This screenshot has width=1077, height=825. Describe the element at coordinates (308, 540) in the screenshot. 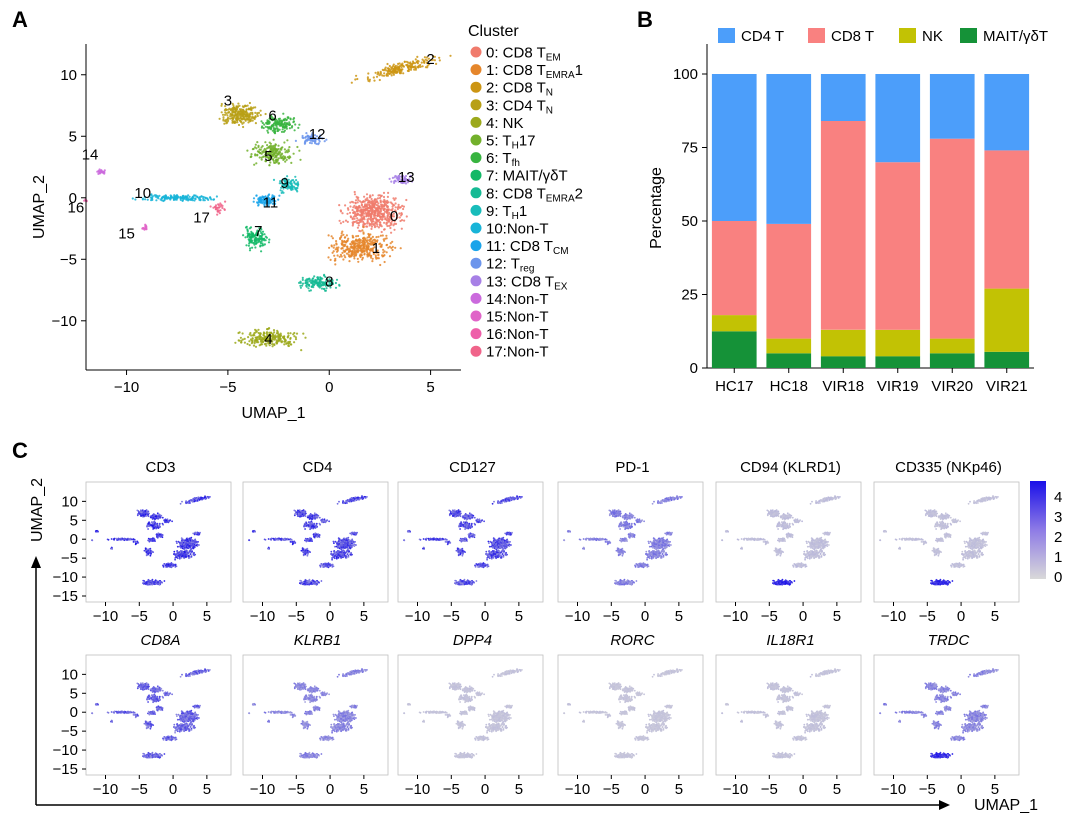

I see `feature-points` at that location.